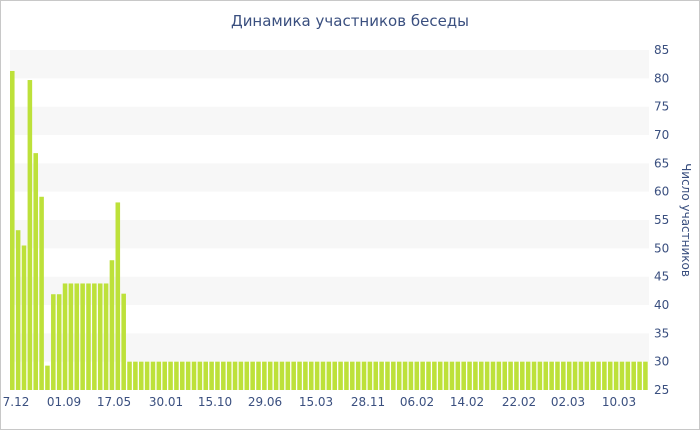 The width and height of the screenshot is (700, 430). Describe the element at coordinates (661, 50) in the screenshot. I see `y-tick-label: 85` at that location.